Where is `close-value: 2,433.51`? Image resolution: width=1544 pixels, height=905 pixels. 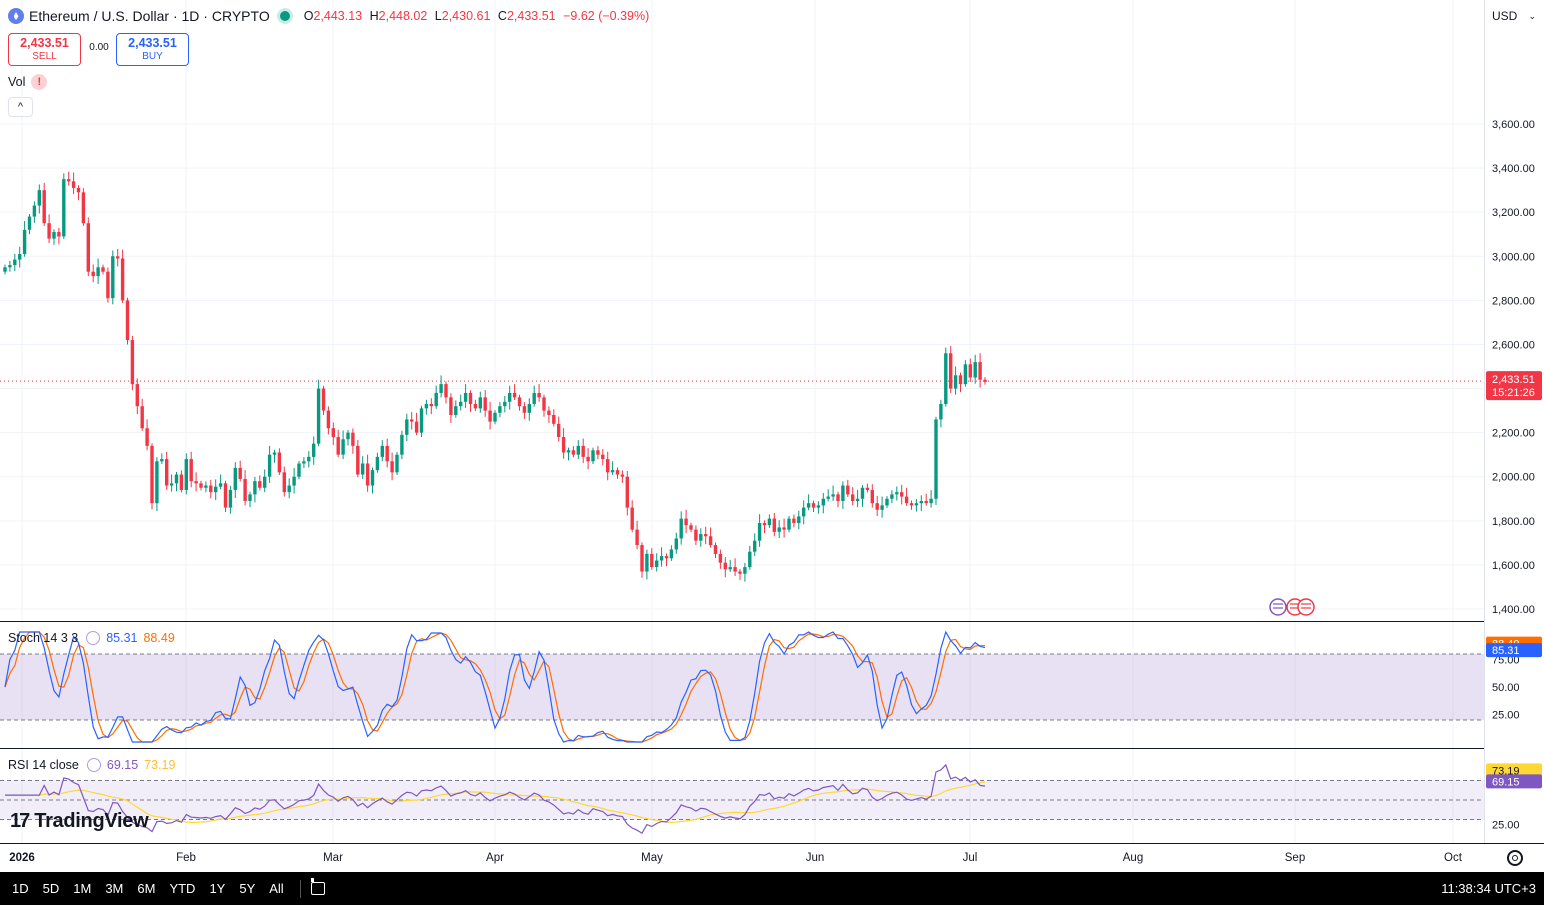
close-value: 2,433.51 is located at coordinates (531, 16).